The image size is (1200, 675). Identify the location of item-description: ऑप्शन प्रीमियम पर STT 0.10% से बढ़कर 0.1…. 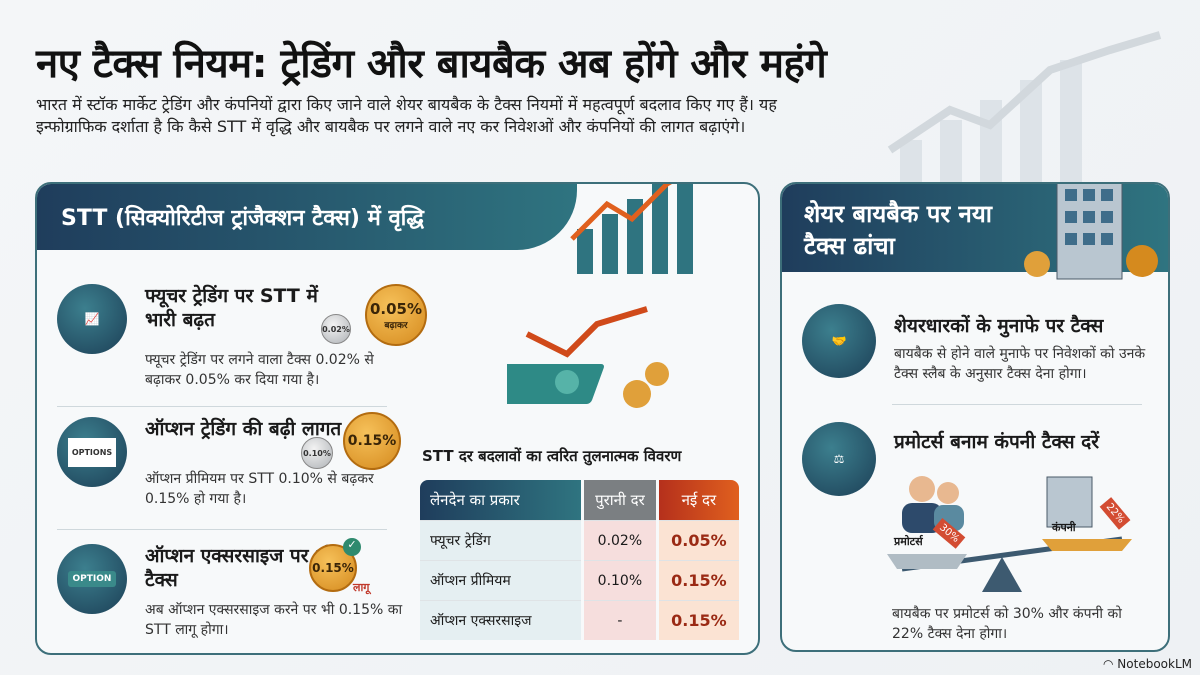
(259, 489).